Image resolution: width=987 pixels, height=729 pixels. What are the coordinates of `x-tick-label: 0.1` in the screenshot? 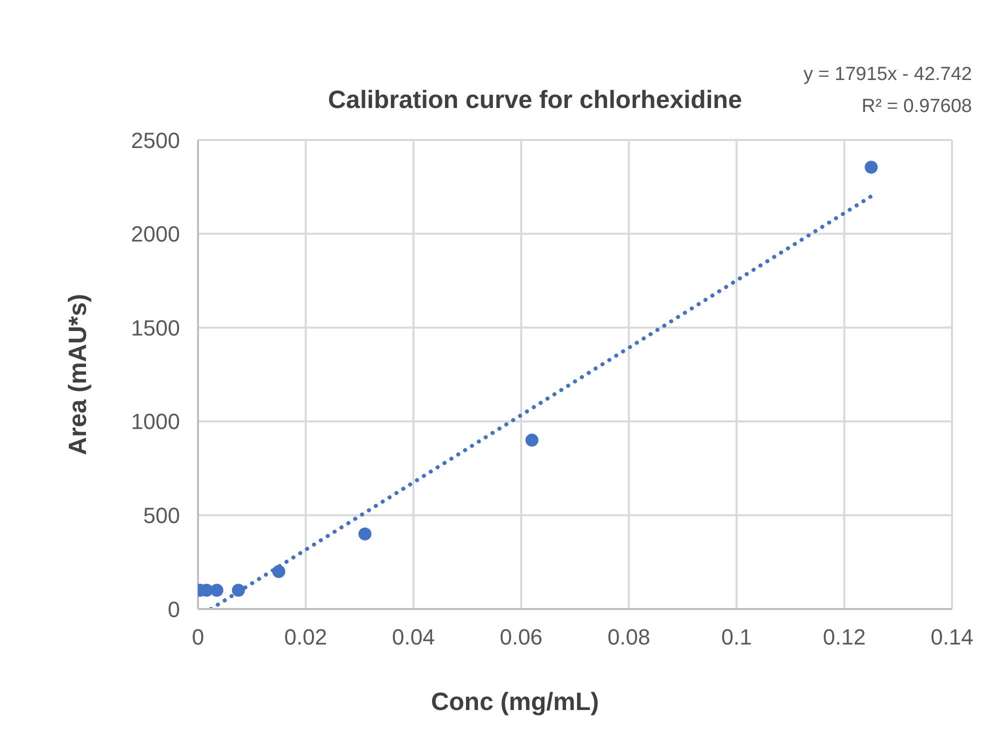 It's located at (736, 637).